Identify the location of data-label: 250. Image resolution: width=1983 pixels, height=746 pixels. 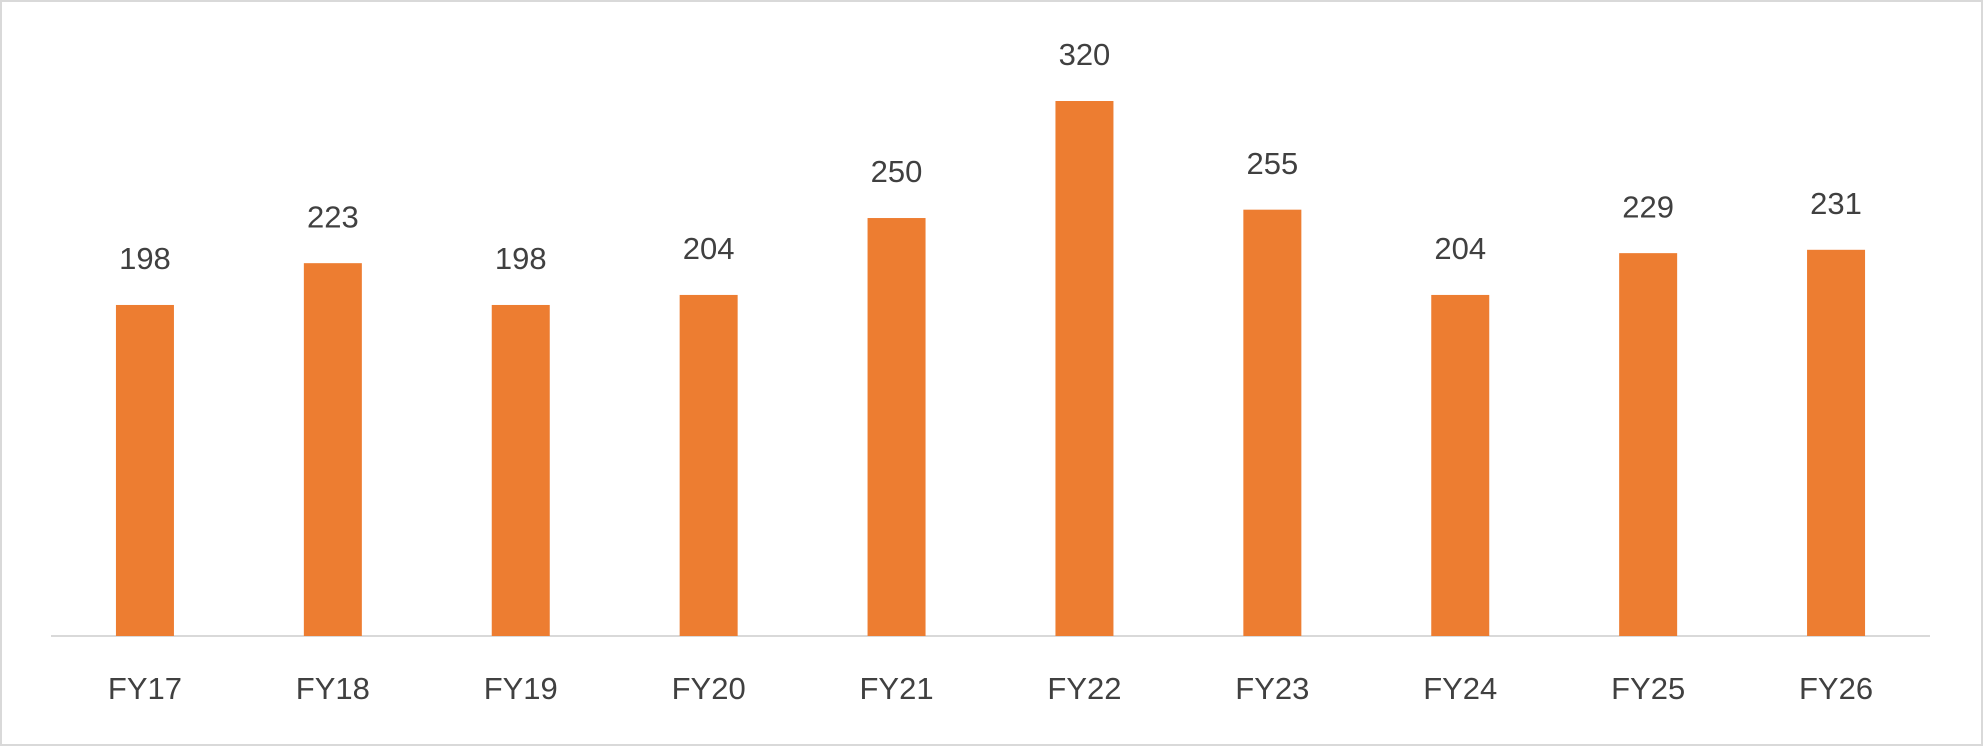
(897, 171).